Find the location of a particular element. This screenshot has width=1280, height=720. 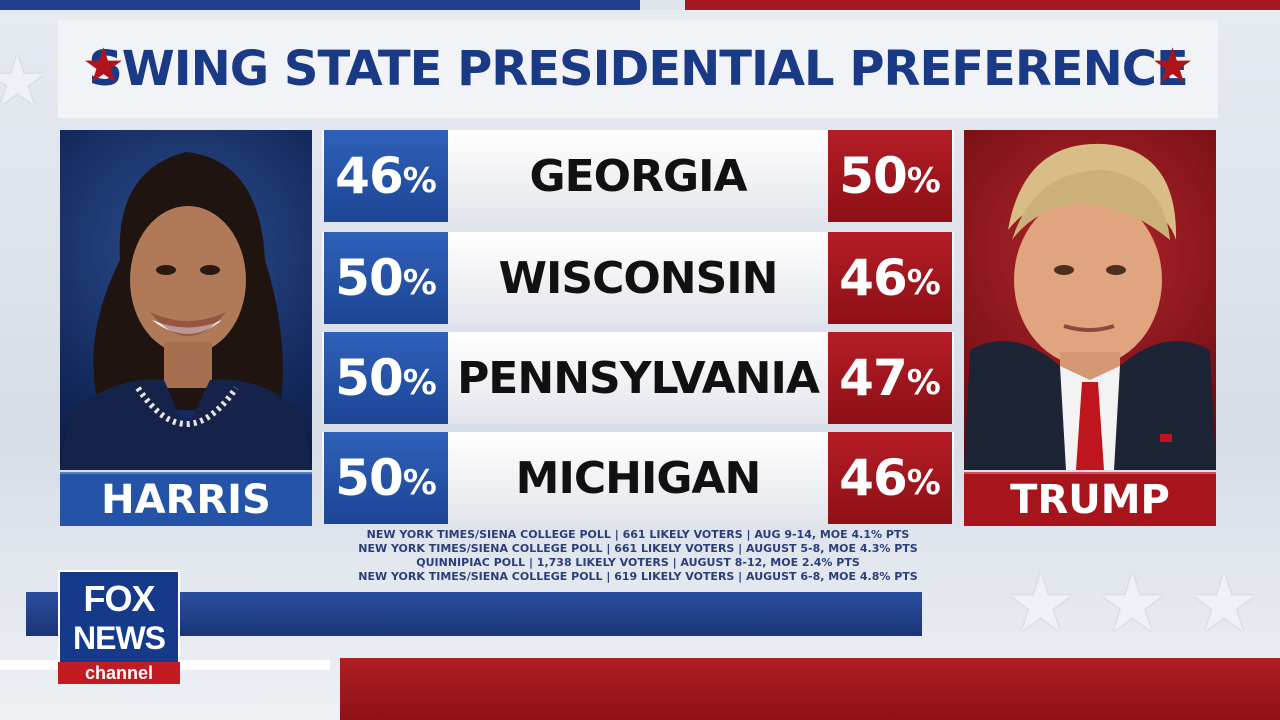

top-blue-stripe is located at coordinates (320, 5).